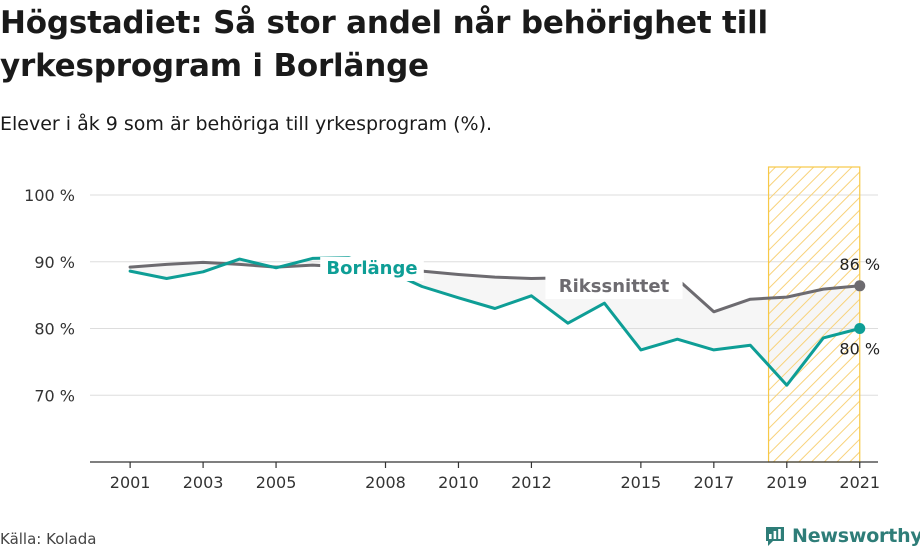 This screenshot has height=552, width=920. Describe the element at coordinates (856, 536) in the screenshot. I see `brand-name: Newsworthy` at that location.